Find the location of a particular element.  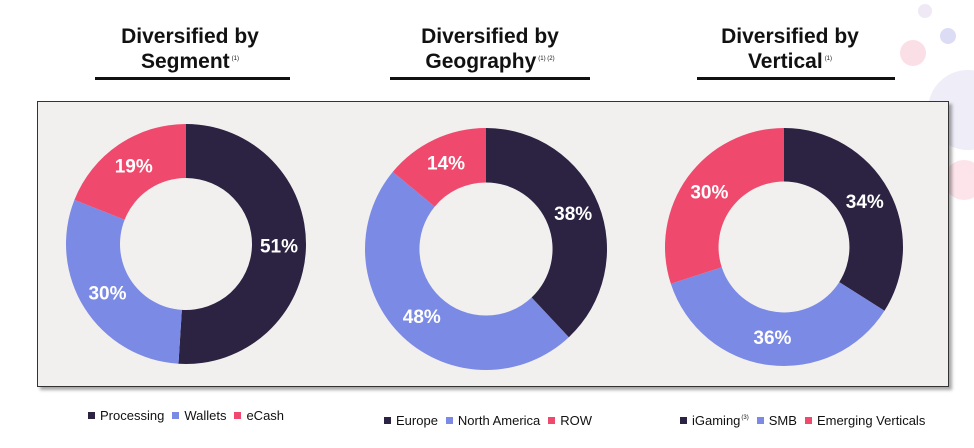

legend-item: eCash is located at coordinates (259, 415).